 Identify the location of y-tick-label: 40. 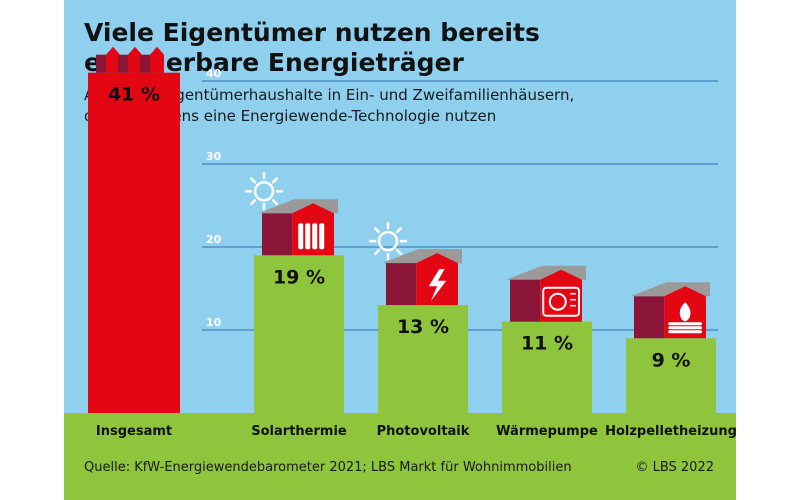
(214, 73).